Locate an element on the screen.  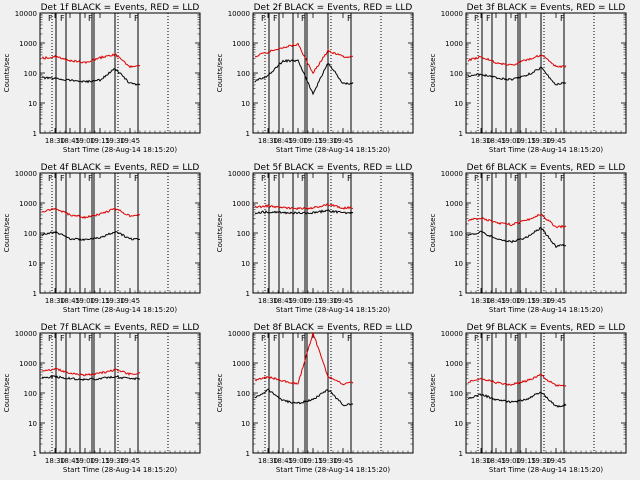
chart-title: Det 6f BLACK = Events, RED = LLD is located at coordinates (546, 168).